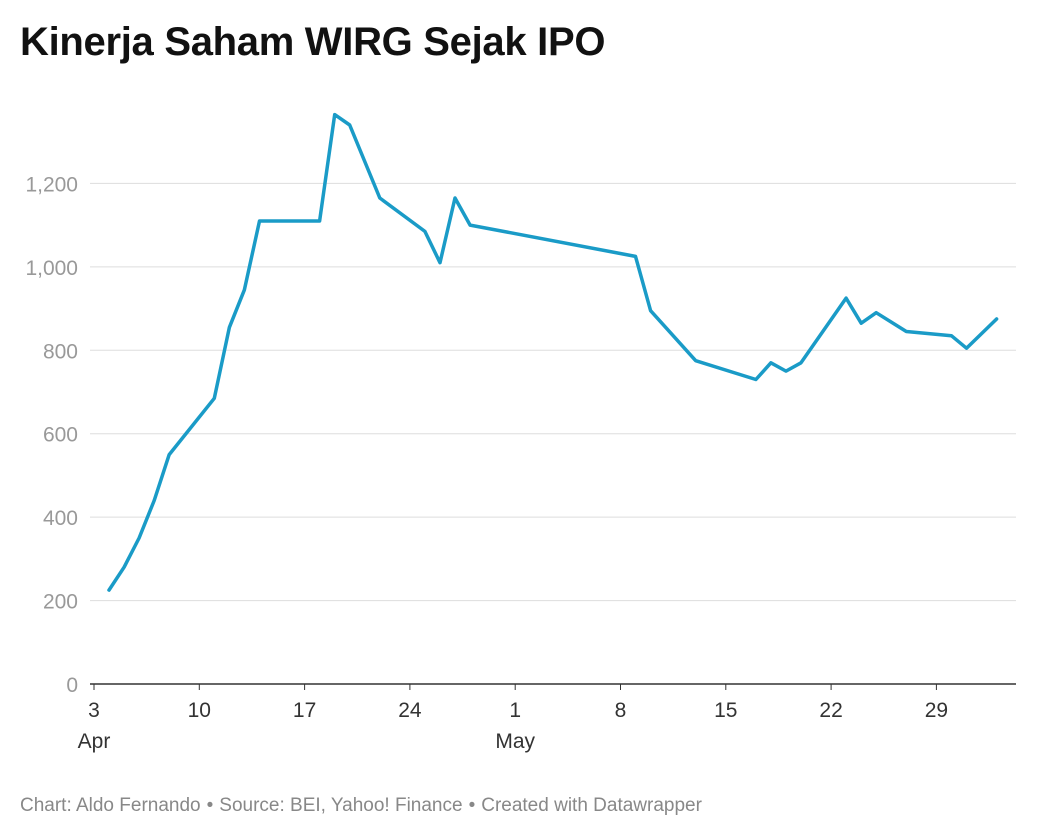 This screenshot has height=840, width=1040. Describe the element at coordinates (313, 42) in the screenshot. I see `chart-title: Kinerja Saham WIRG Sejak IPO` at that location.